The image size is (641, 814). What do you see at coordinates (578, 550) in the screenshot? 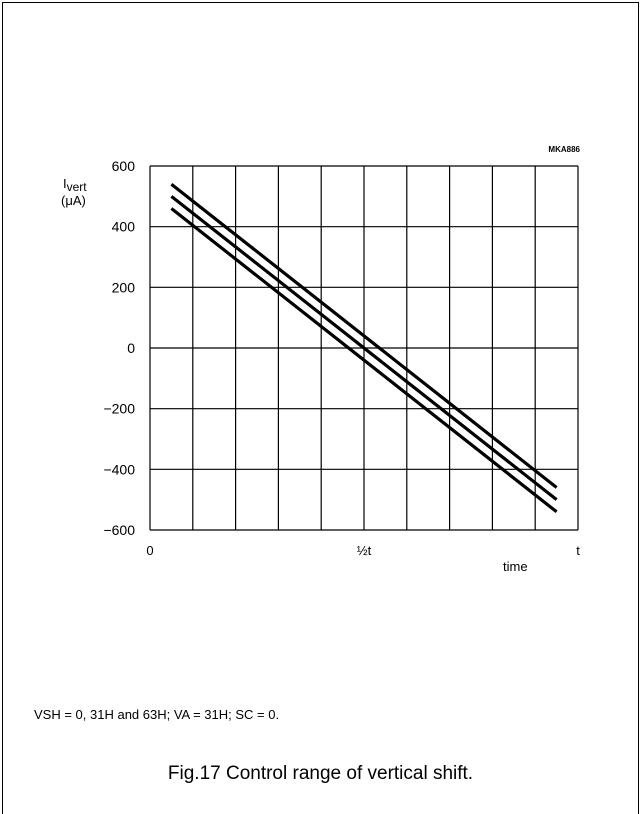
I see `x-tick-label: t` at bounding box center [578, 550].